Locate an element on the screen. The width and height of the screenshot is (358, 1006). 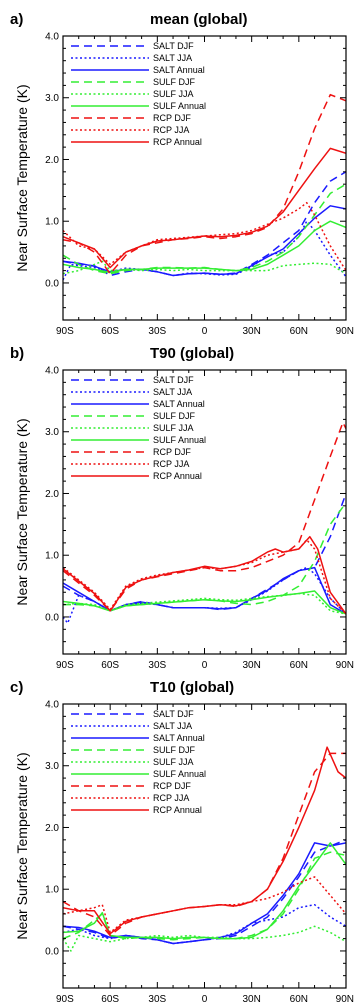
panel-title: T90 (global) is located at coordinates (192, 353).